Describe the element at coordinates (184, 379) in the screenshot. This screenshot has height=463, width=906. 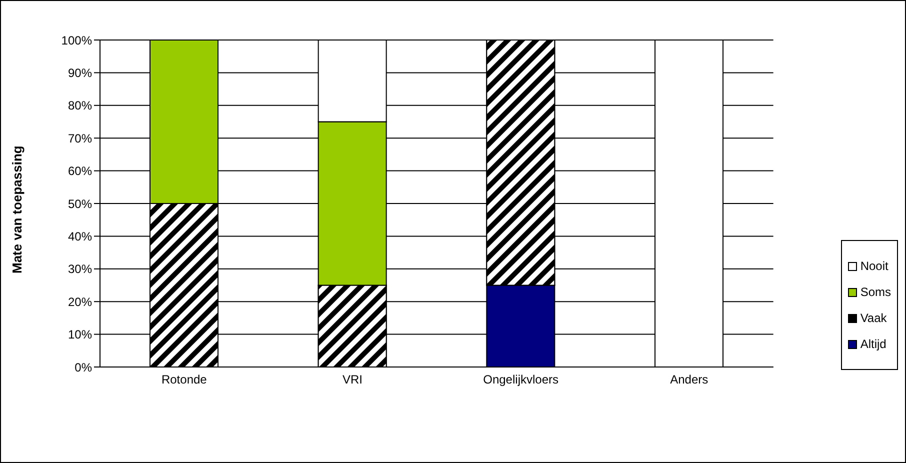
I see `x-tick-label: Rotonde` at that location.